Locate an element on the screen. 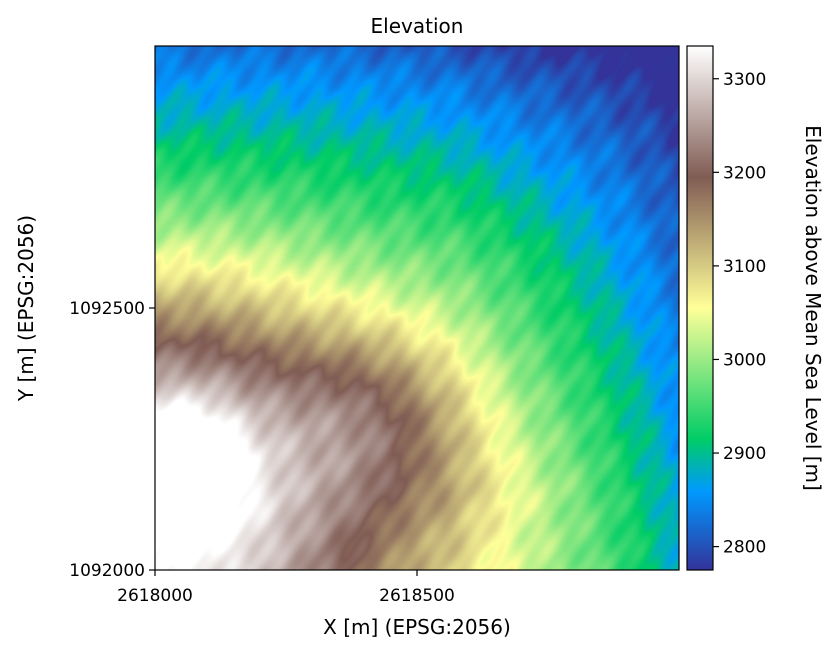  y-axis-label: Y [m] (EPSG:2056) is located at coordinates (26, 308).